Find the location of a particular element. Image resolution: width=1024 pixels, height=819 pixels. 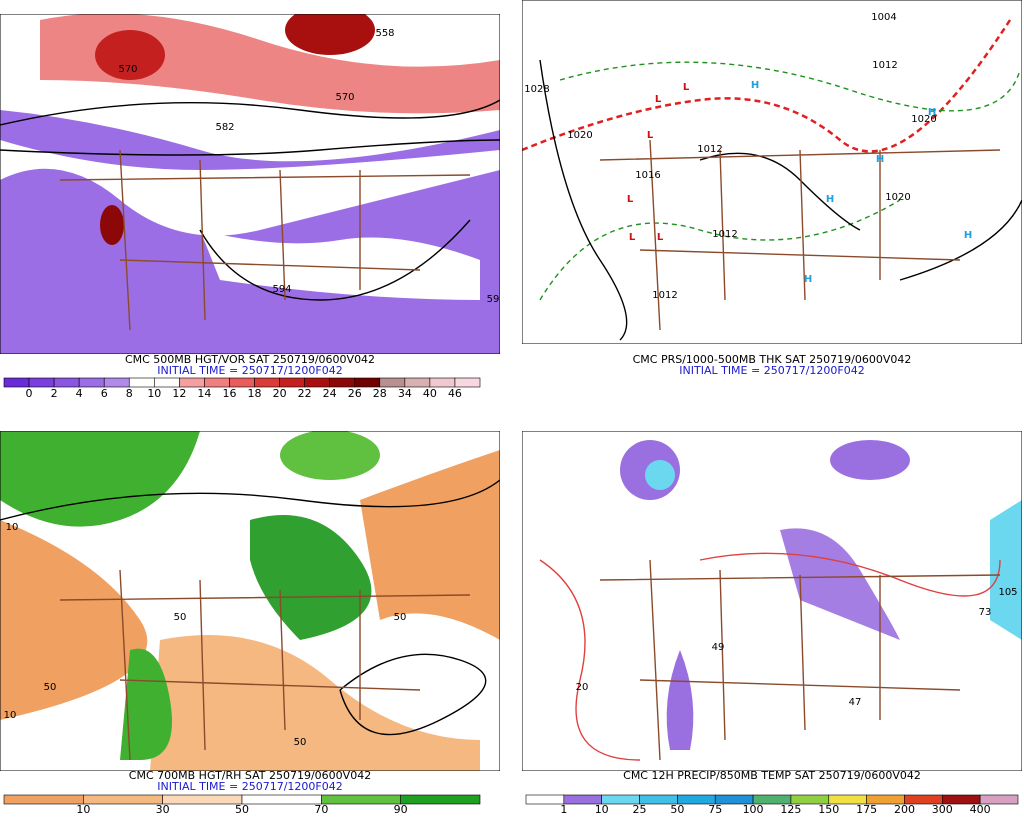

colorbar-label: 4 is located at coordinates (79, 393).